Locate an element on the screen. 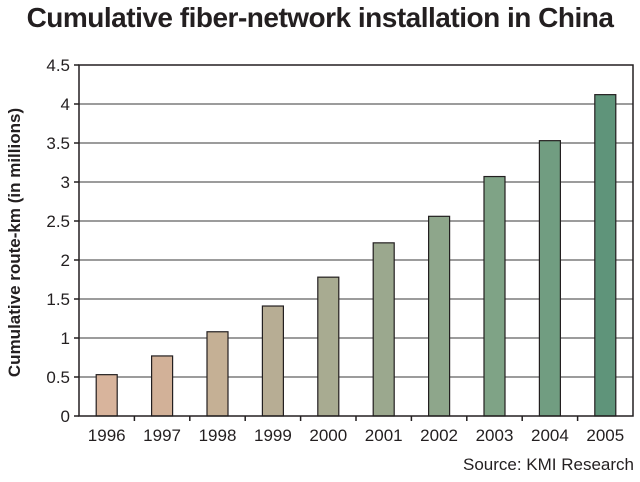 The height and width of the screenshot is (482, 640). y-axis-label: Cumulative route-km (in millions) is located at coordinates (14, 242).